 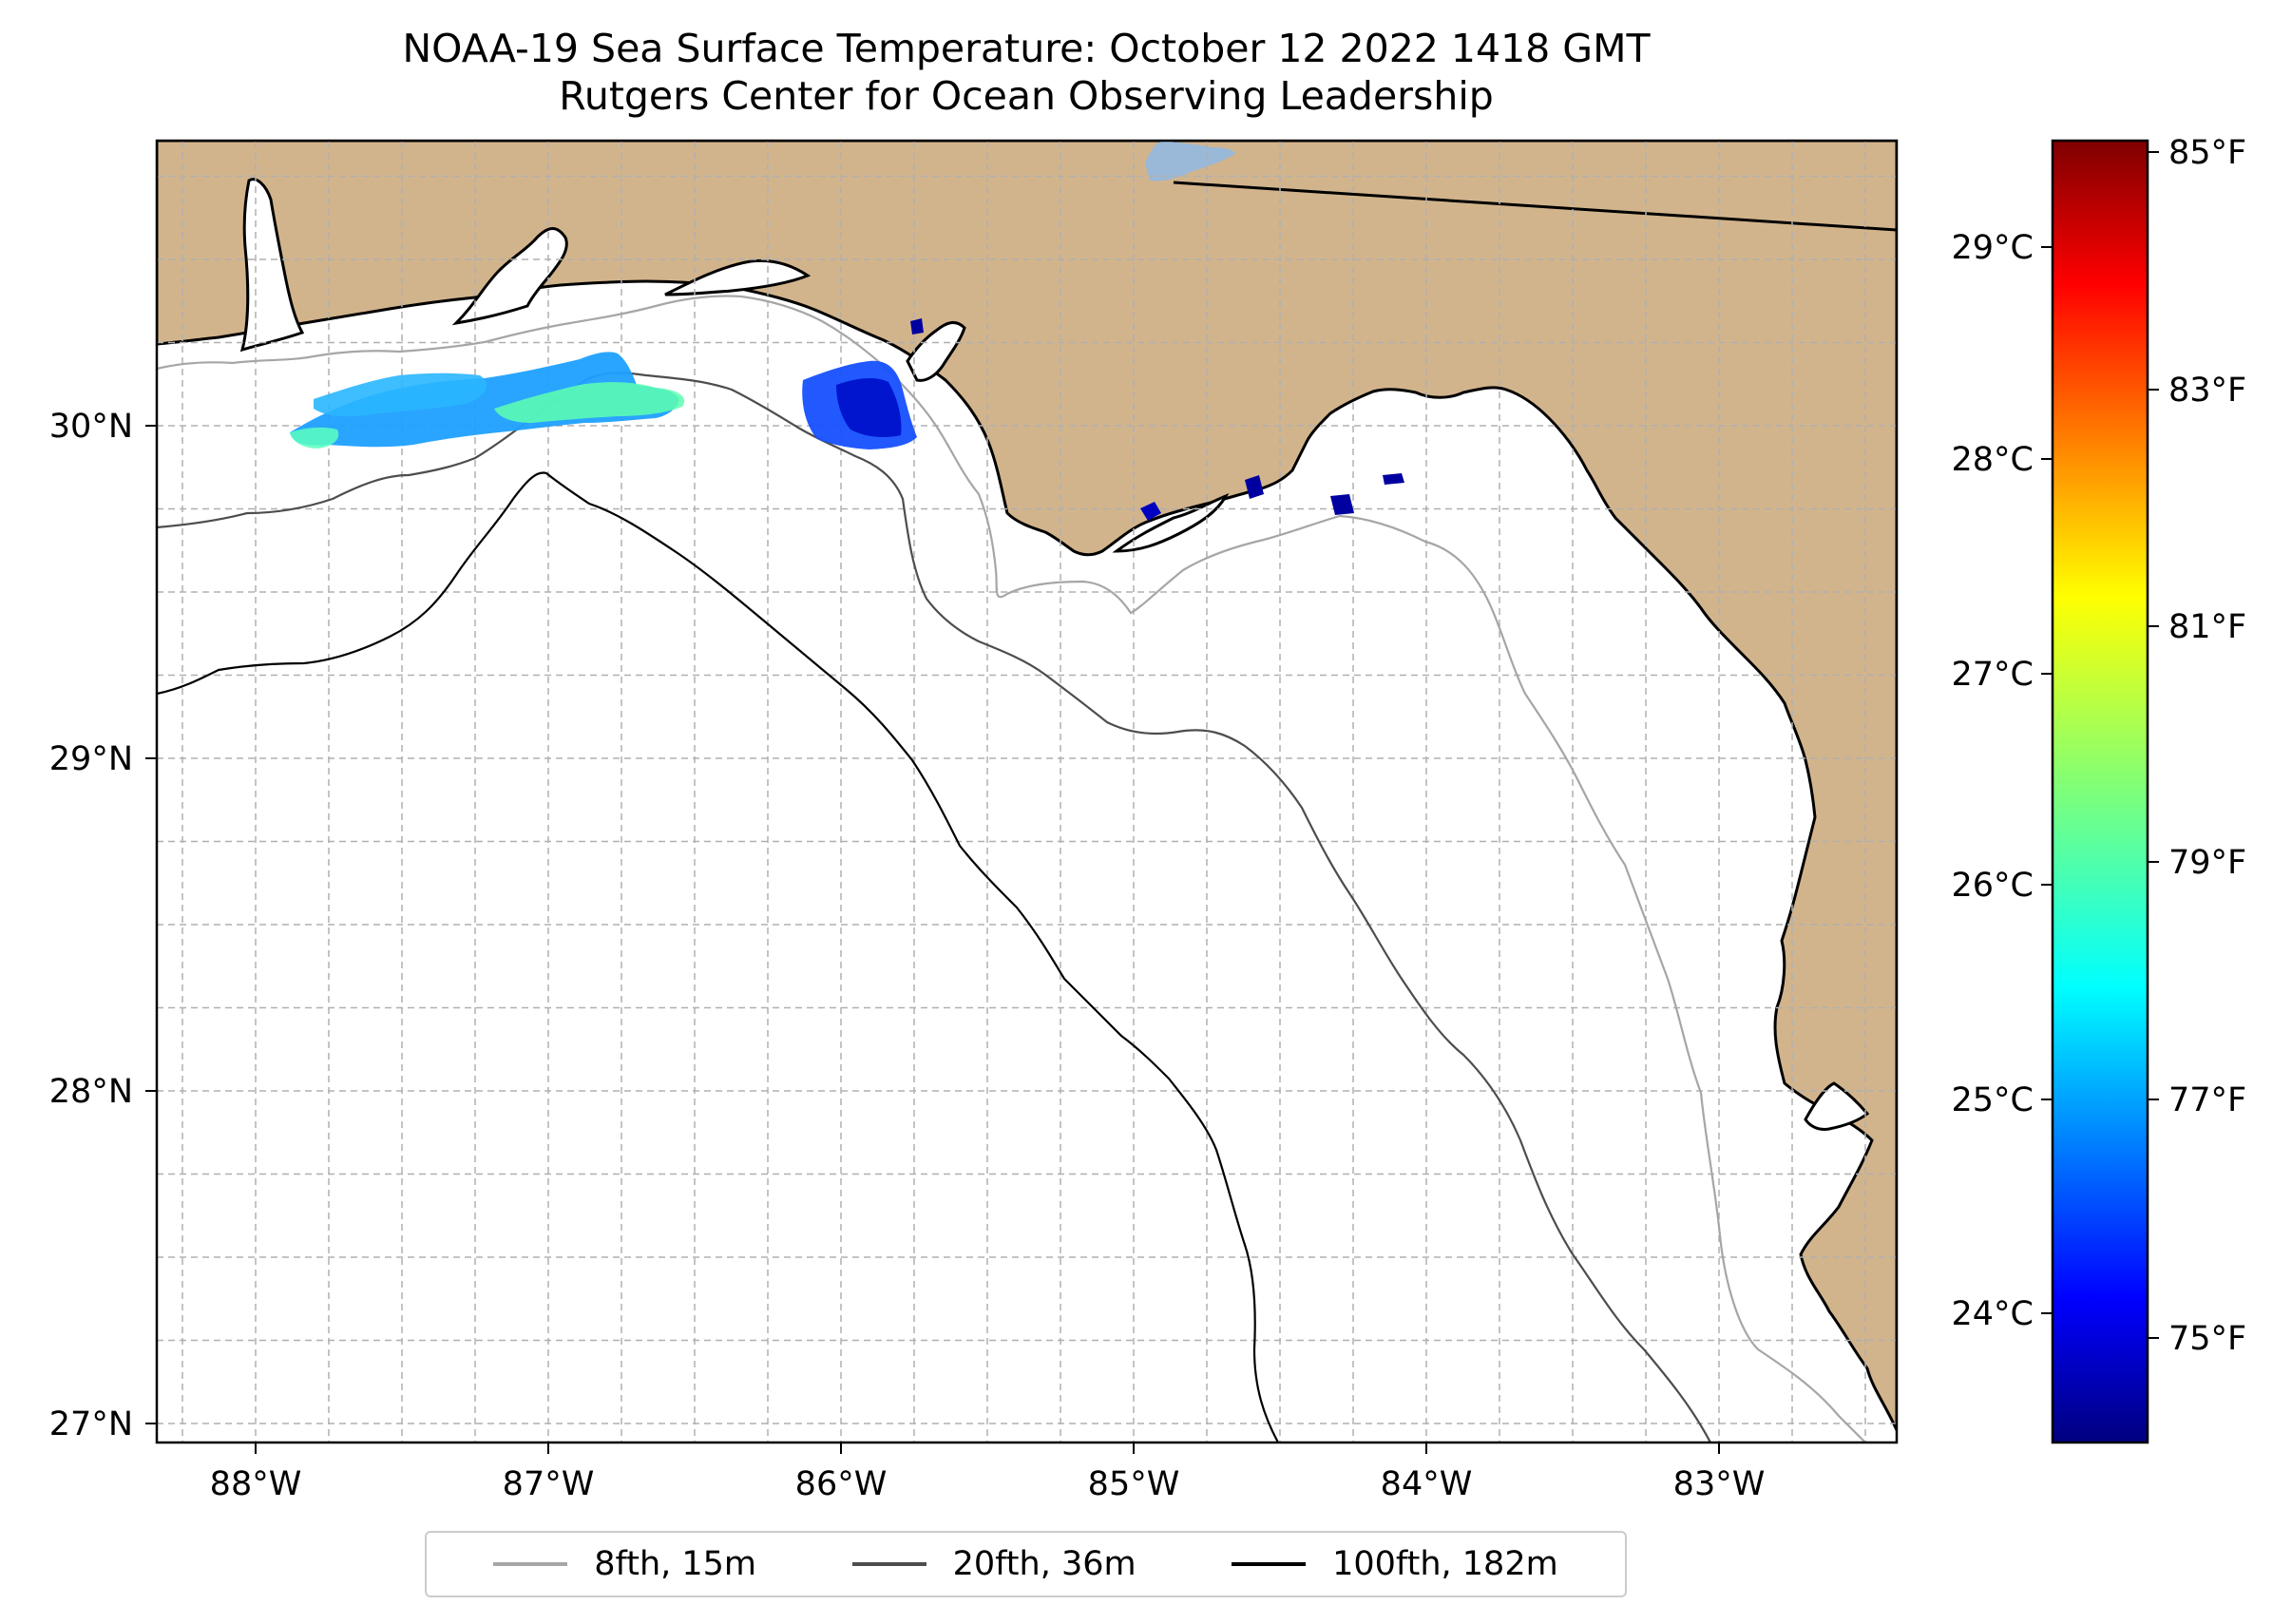 What do you see at coordinates (549, 1484) in the screenshot?
I see `x-tick-87w: 87°W` at bounding box center [549, 1484].